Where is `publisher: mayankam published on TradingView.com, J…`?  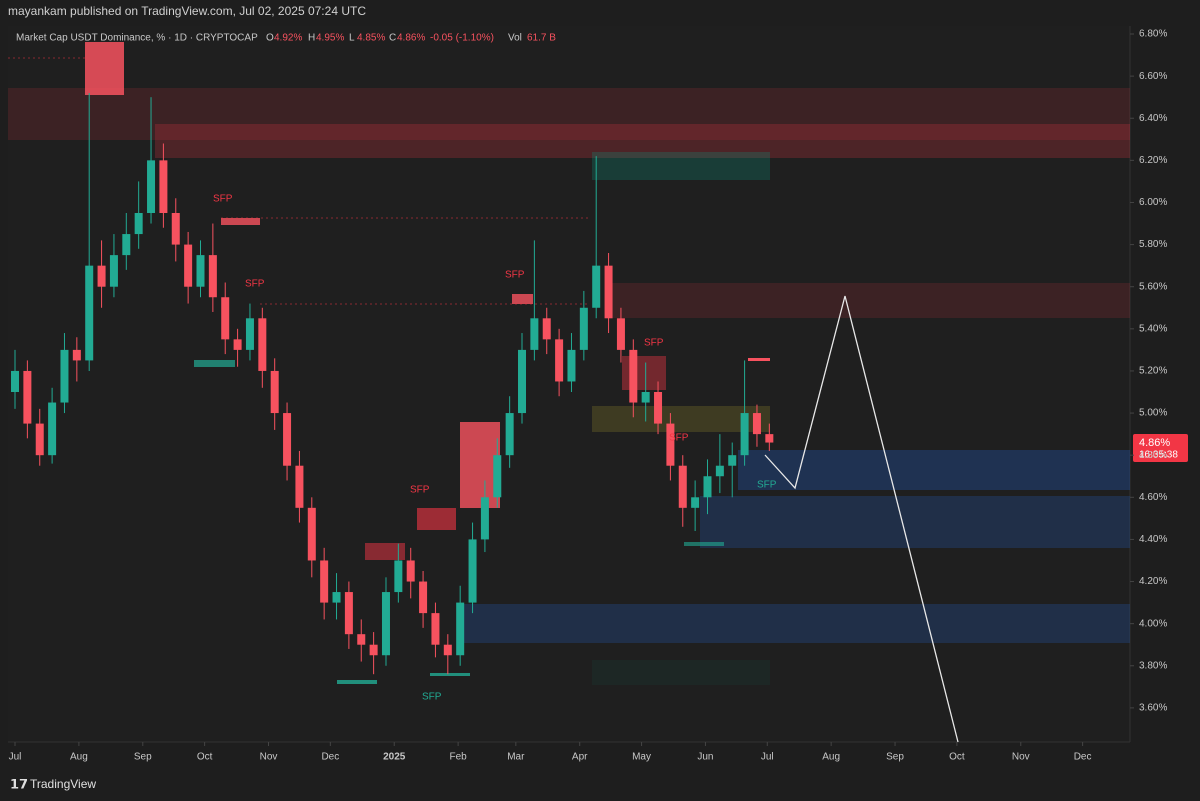 publisher: mayankam published on TradingView.com, J… is located at coordinates (187, 11).